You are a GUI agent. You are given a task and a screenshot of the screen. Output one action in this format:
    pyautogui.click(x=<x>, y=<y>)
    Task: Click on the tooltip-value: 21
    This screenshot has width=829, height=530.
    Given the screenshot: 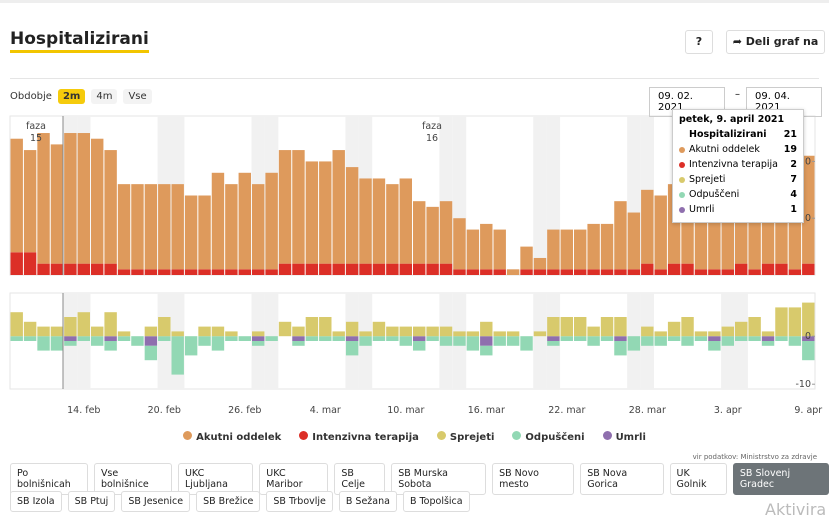 What is the action you would take?
    pyautogui.click(x=790, y=134)
    